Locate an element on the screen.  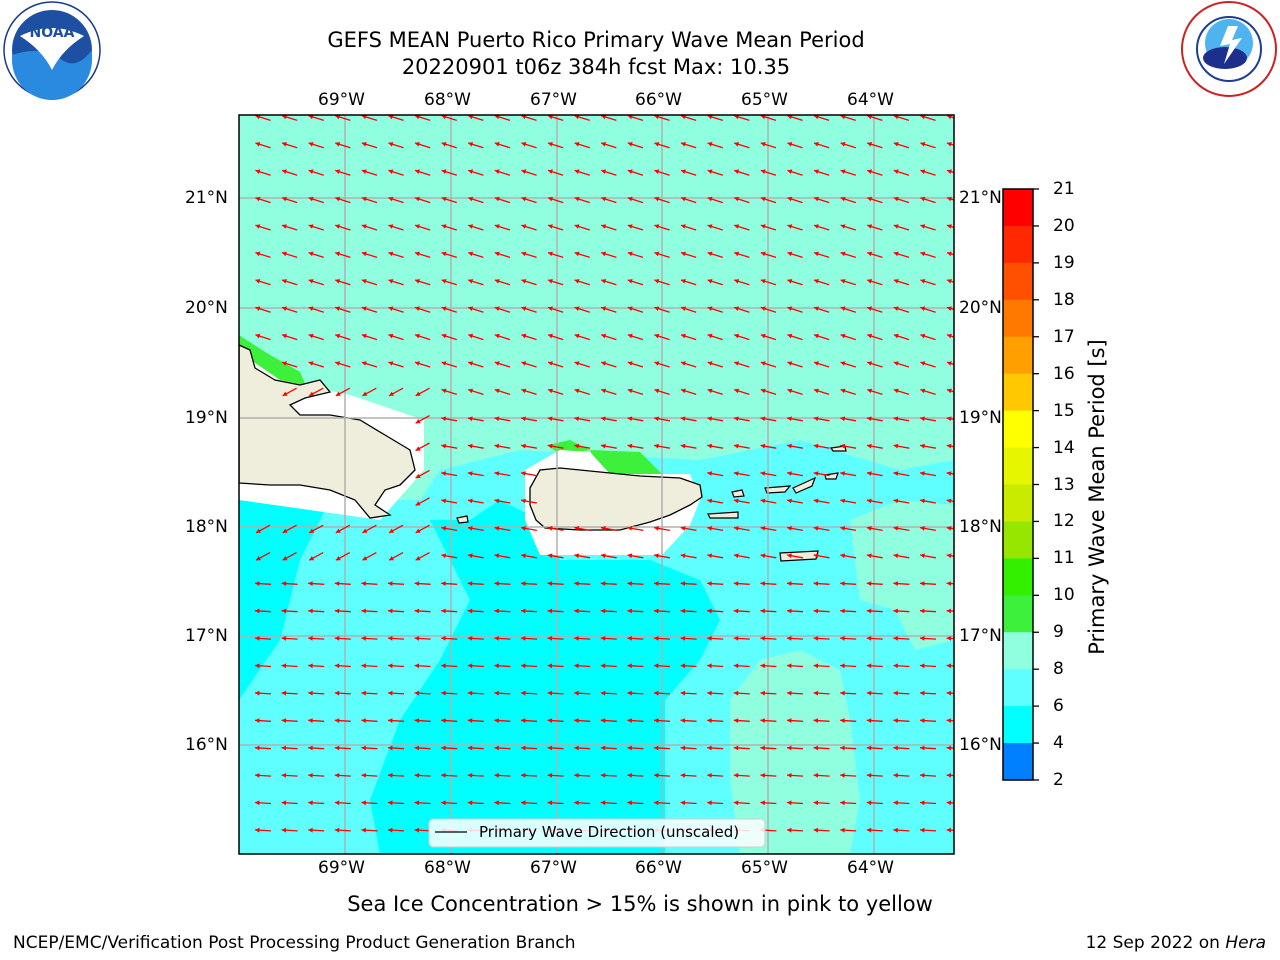
lat-label-left: 19°N is located at coordinates (206, 418).